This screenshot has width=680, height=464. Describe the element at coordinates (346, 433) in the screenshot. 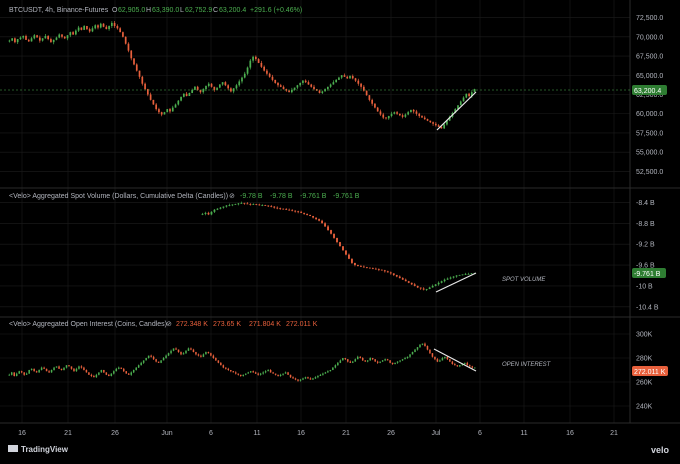

I see `x-tick-label: 21` at that location.